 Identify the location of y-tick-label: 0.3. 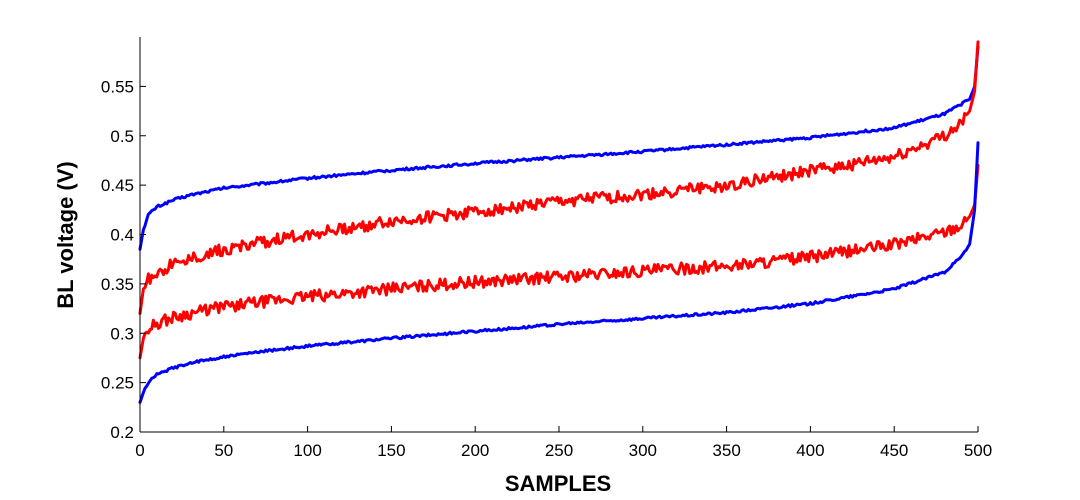
(122, 333).